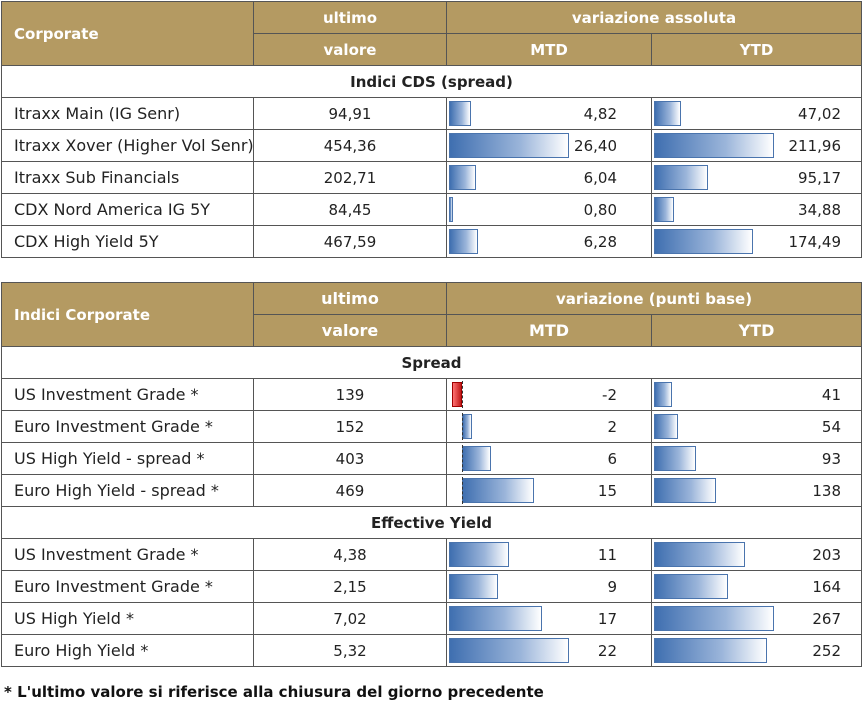 This screenshot has width=863, height=711. Describe the element at coordinates (127, 394) in the screenshot. I see `row-name: US Investment Grade *` at that location.